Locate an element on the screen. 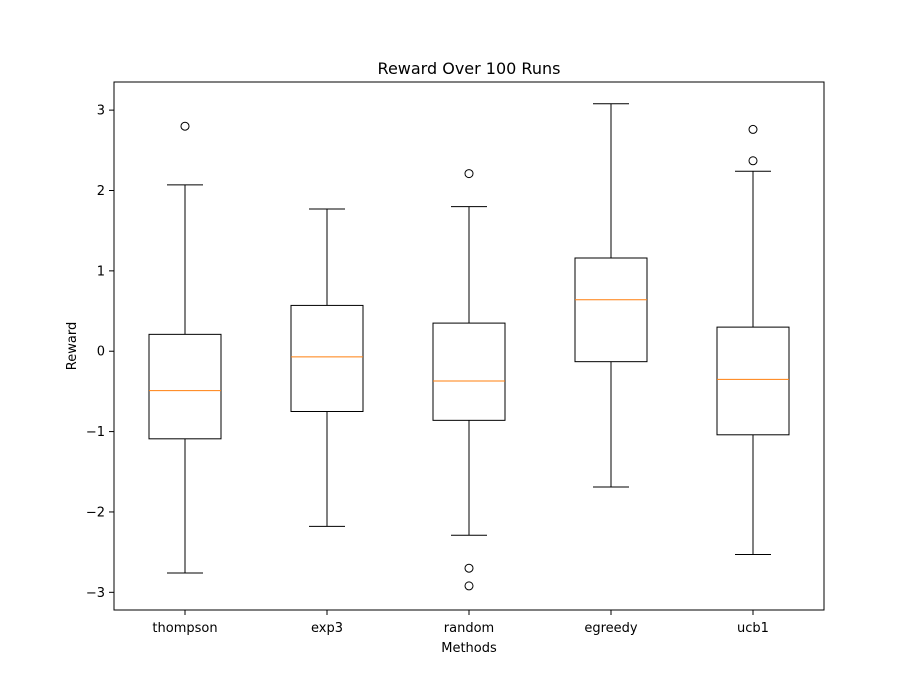 Image resolution: width=915 pixels, height=687 pixels. y-tick-label: −1 is located at coordinates (95, 432).